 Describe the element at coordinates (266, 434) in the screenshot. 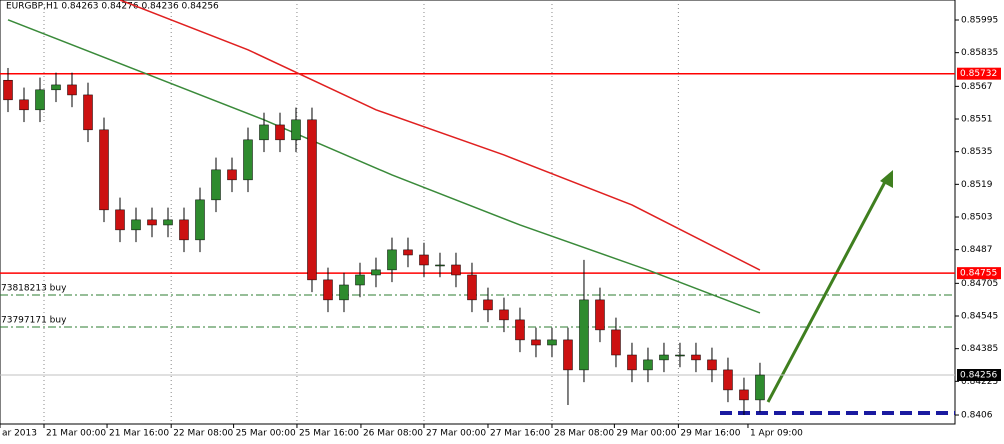

I see `x-tick-label: 25 Mar 00:00` at that location.